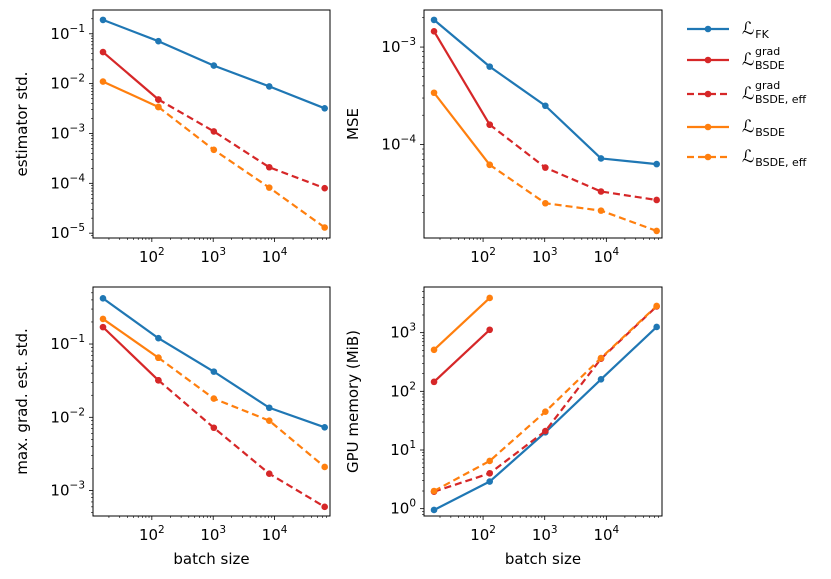  I want to click on legend-entry: ℒgrad BSDE, so click(736, 58).